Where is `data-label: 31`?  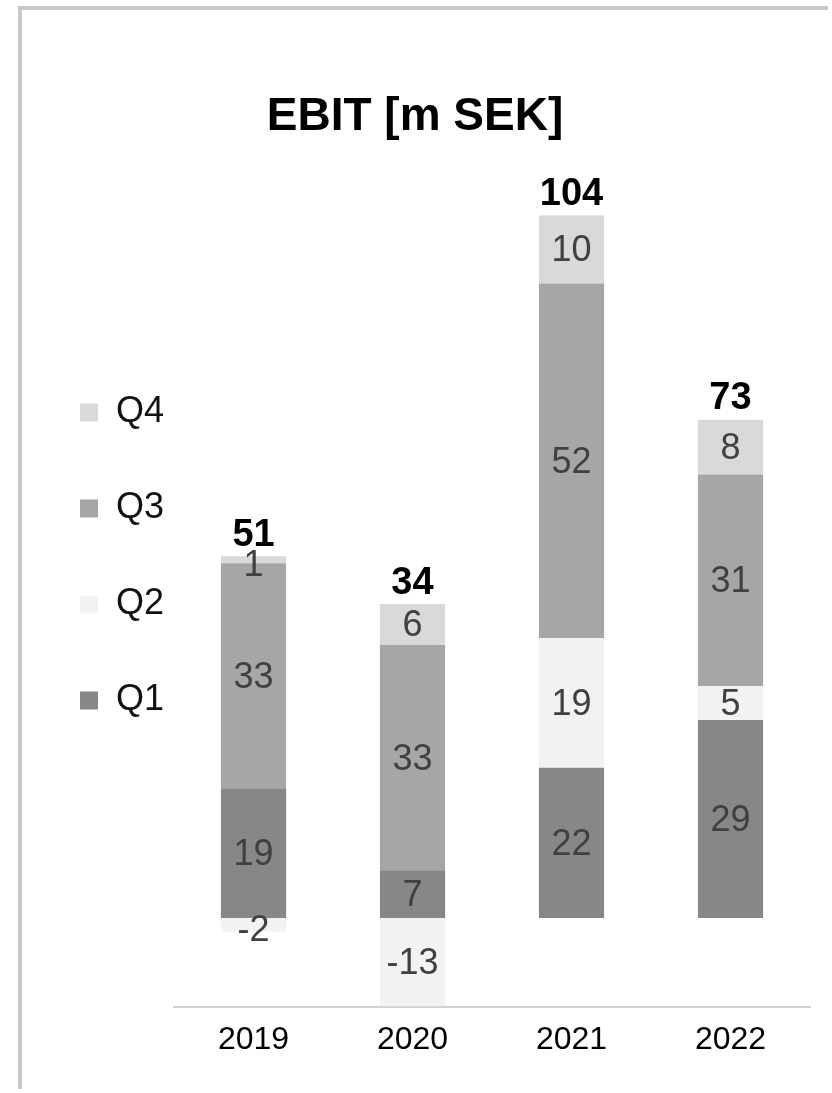
data-label: 31 is located at coordinates (730, 580).